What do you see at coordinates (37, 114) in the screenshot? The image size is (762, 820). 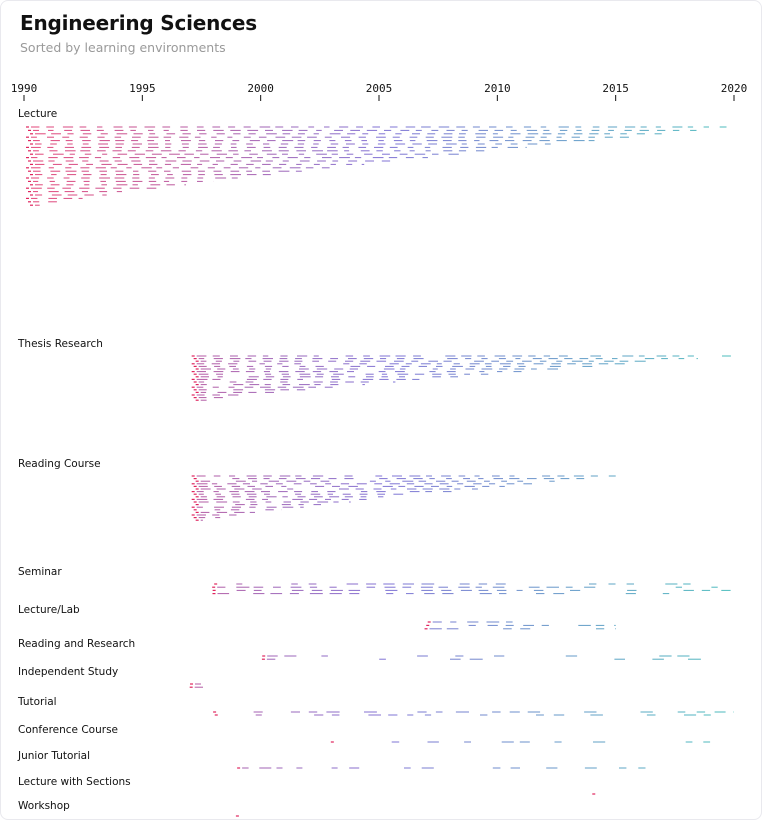 I see `group-label: Lecture` at bounding box center [37, 114].